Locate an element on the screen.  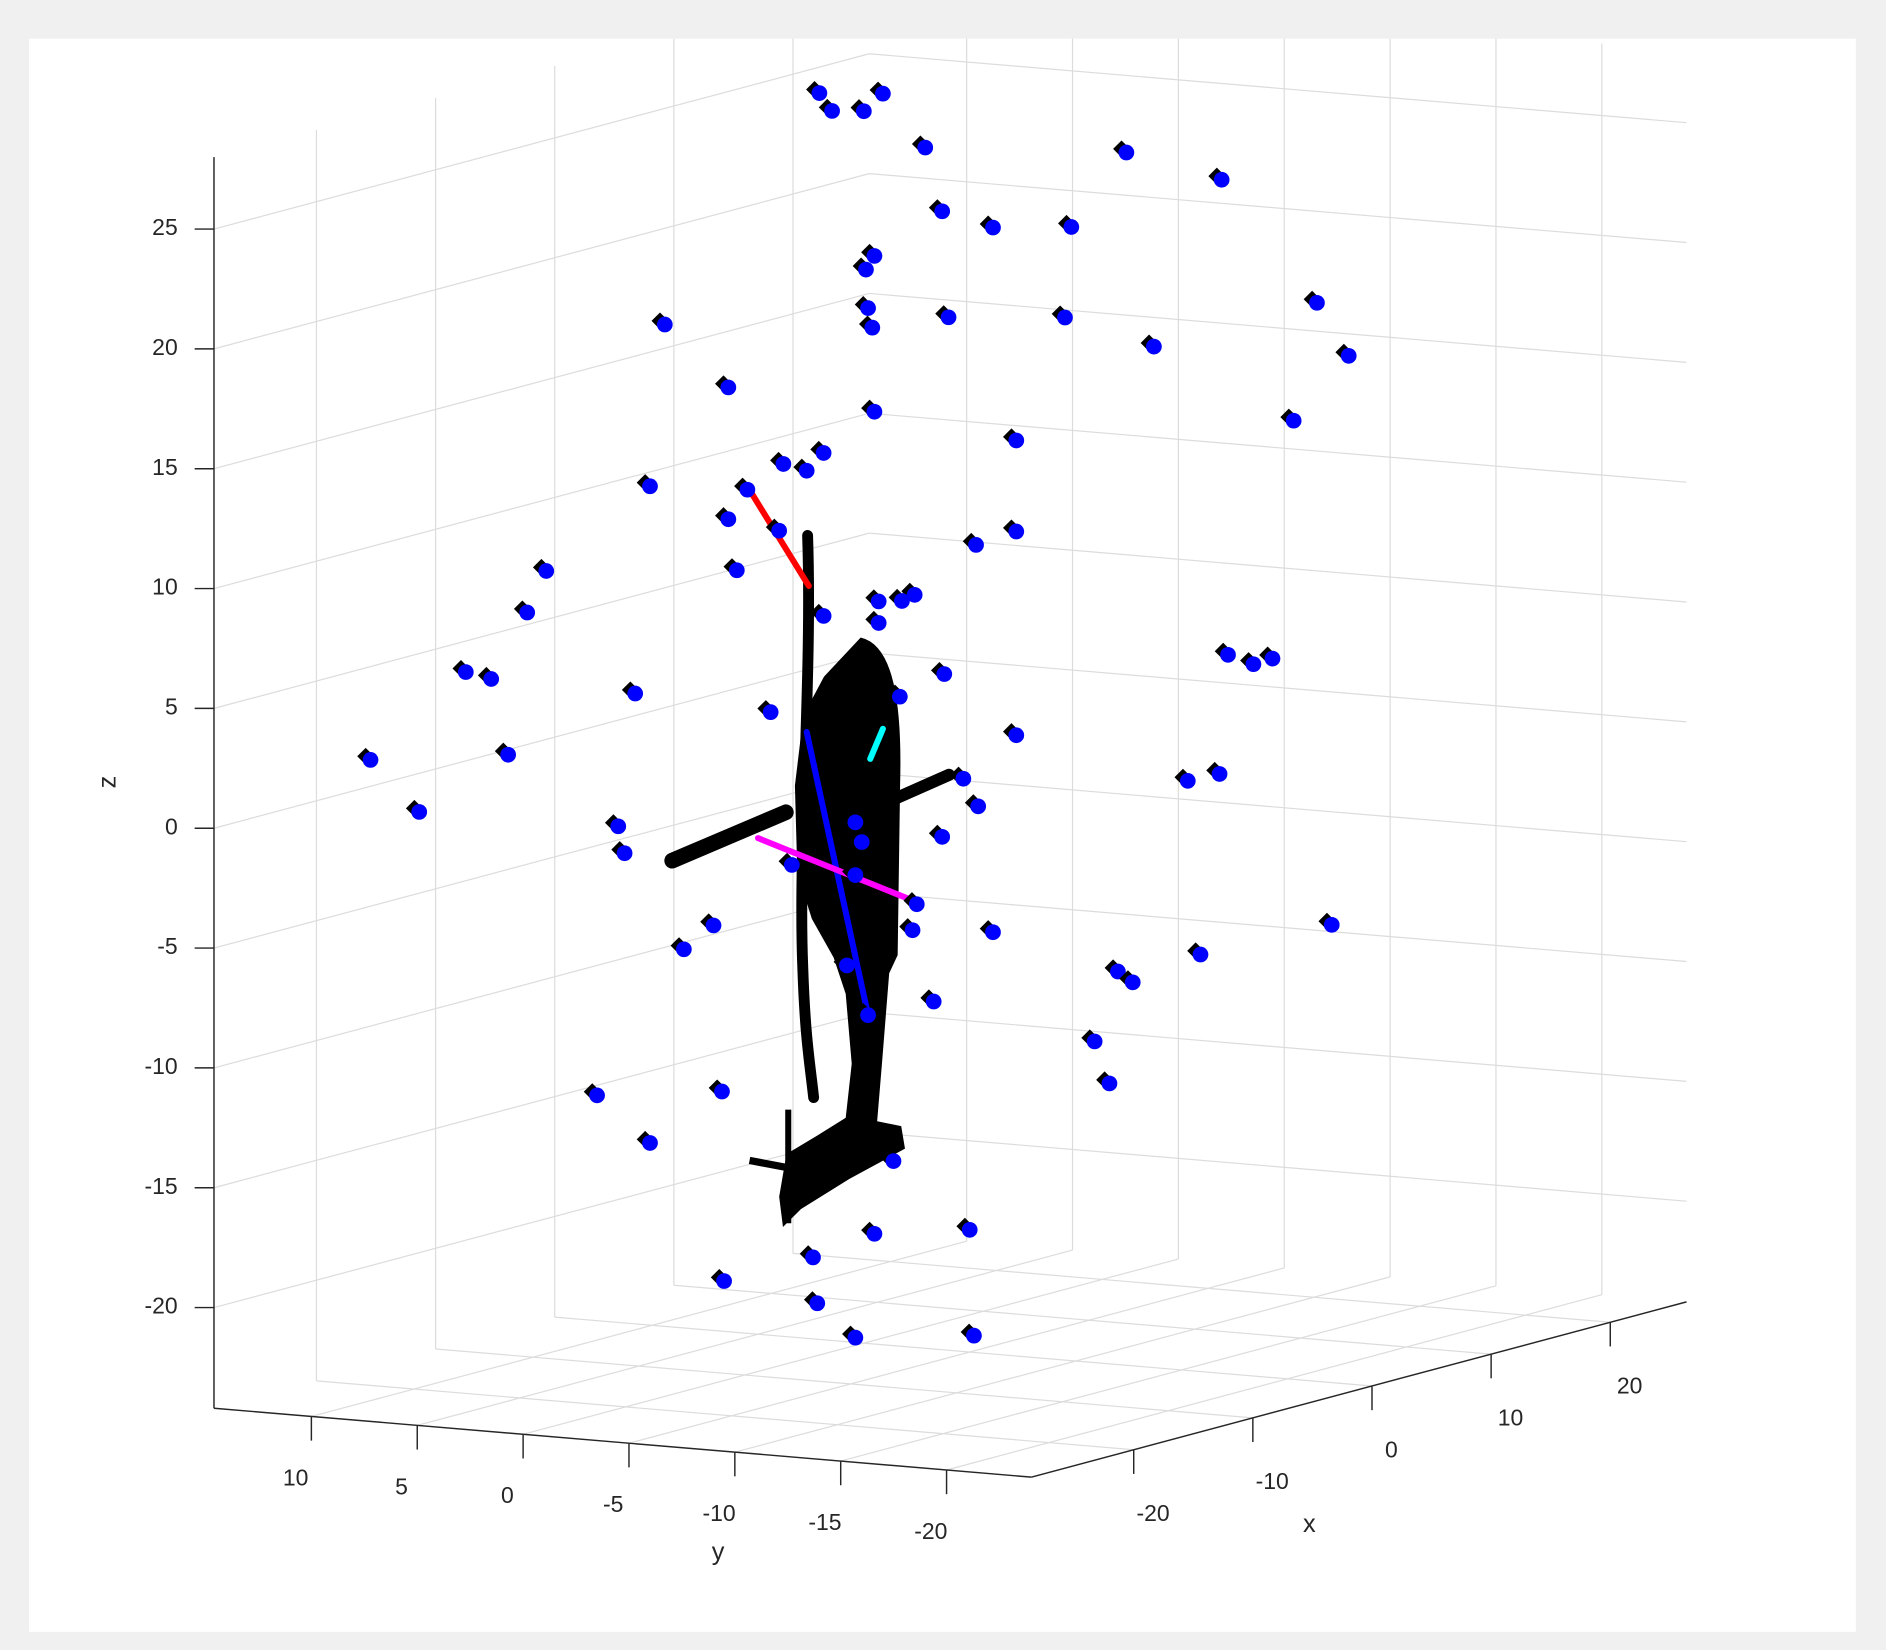
x-tick-label: 0 is located at coordinates (1391, 1449).